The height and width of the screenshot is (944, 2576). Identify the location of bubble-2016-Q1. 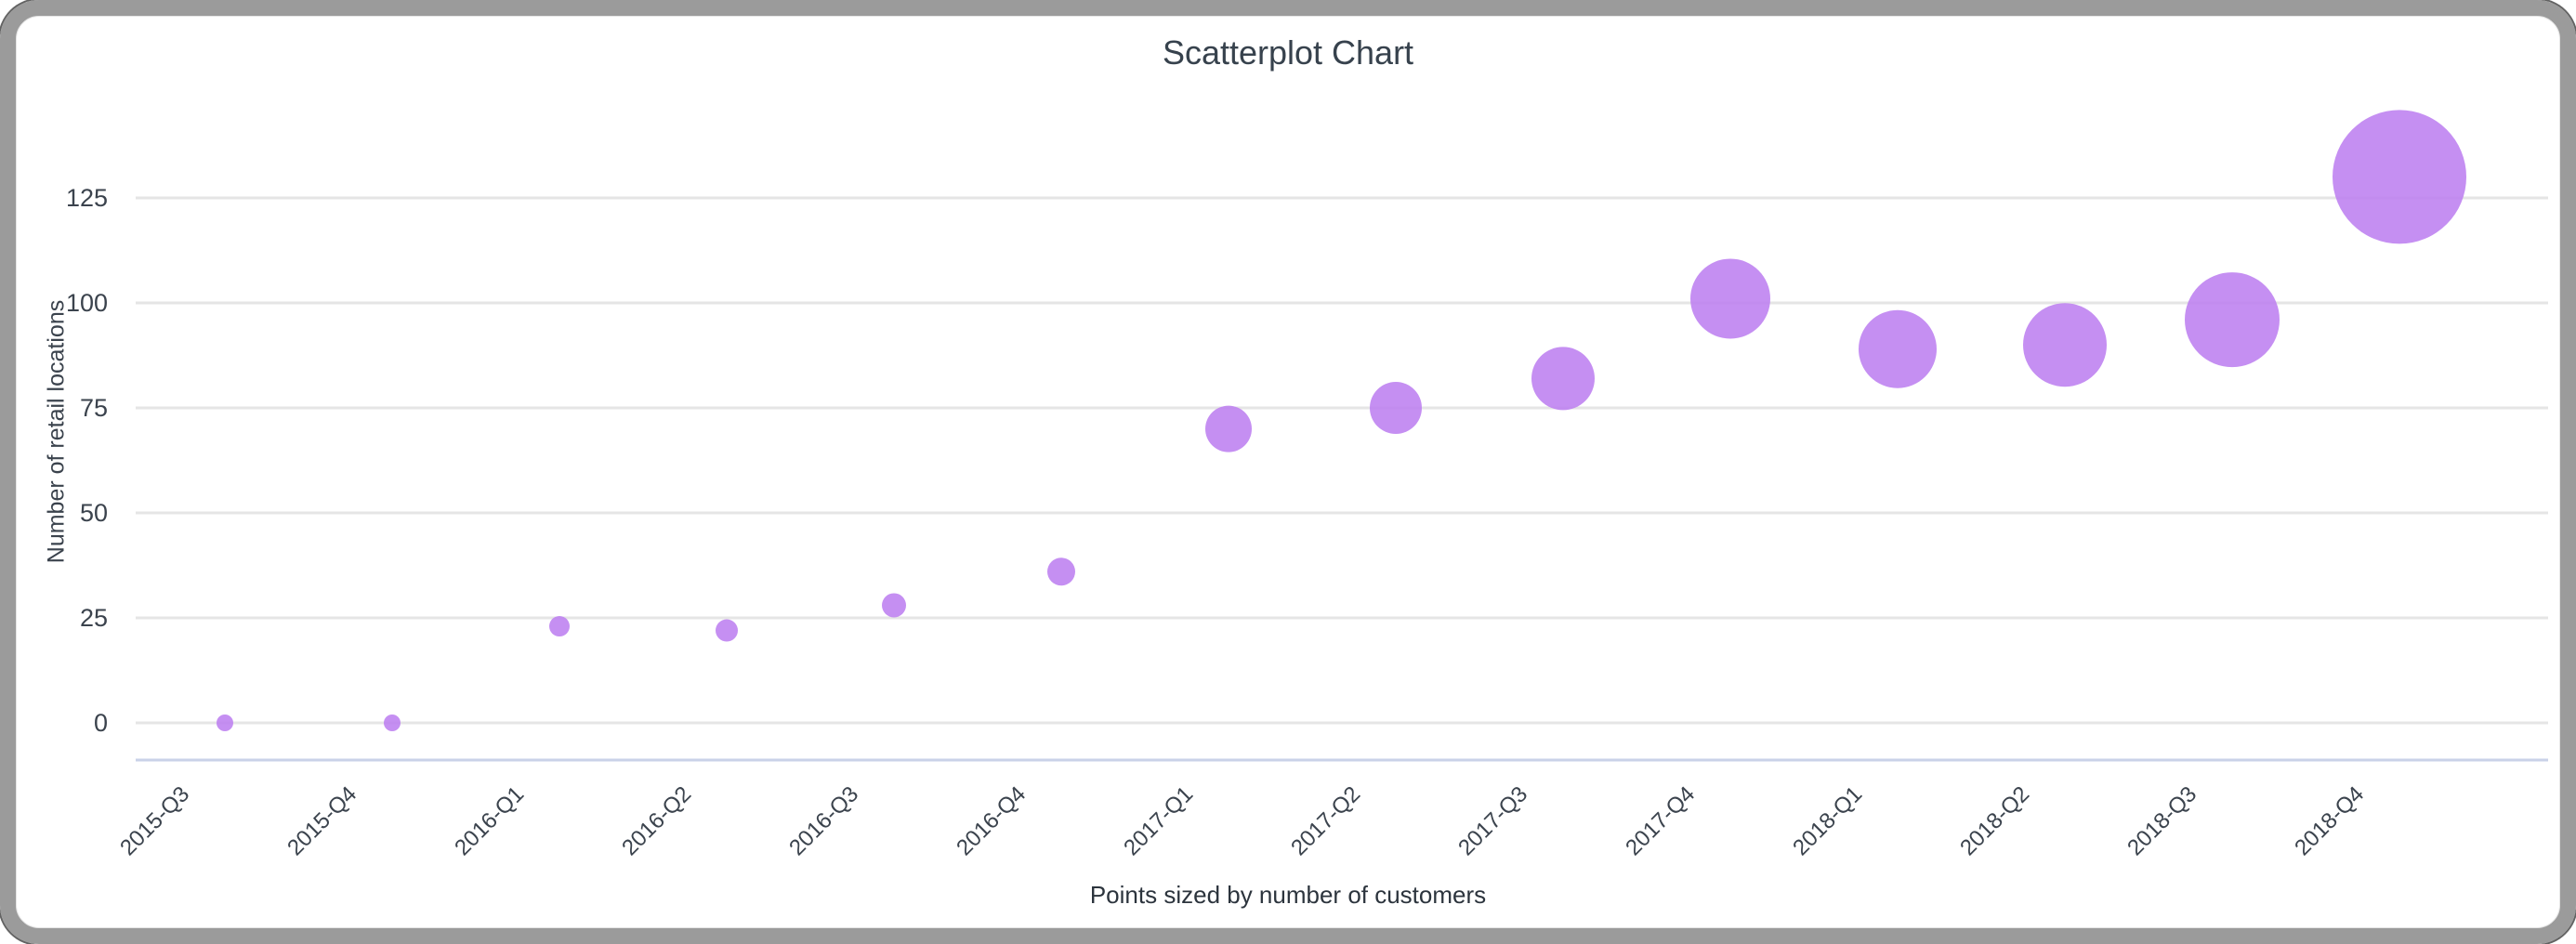
(559, 626).